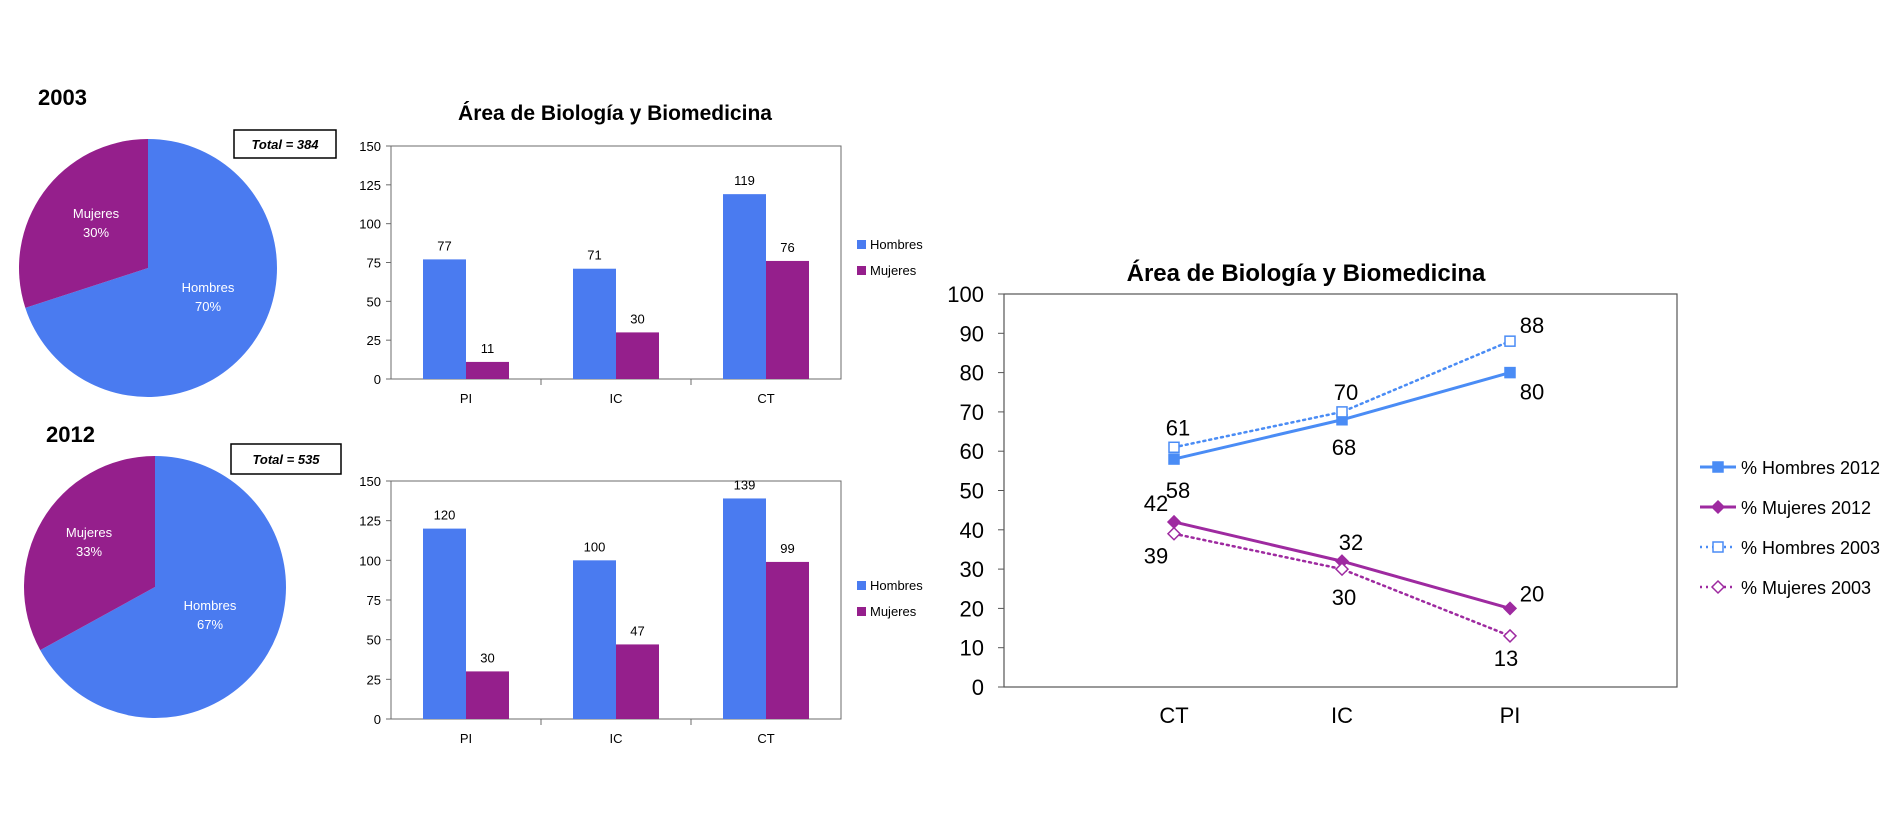  Describe the element at coordinates (1510, 341) in the screenshot. I see `marker--hombres-2003-pi` at that location.